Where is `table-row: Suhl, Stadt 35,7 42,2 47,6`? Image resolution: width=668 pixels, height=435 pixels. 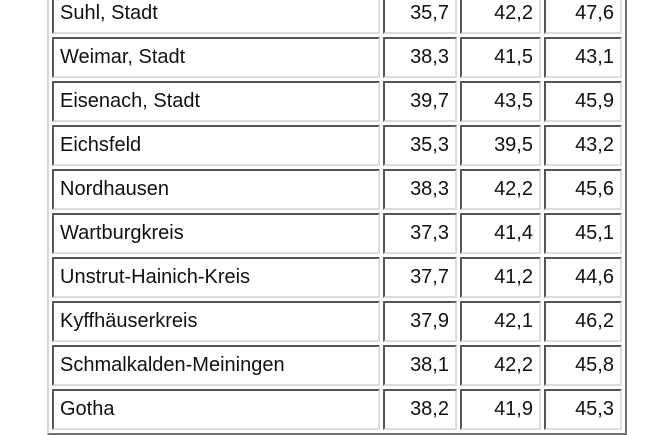 table-row: Suhl, Stadt 35,7 42,2 47,6 is located at coordinates (337, 17).